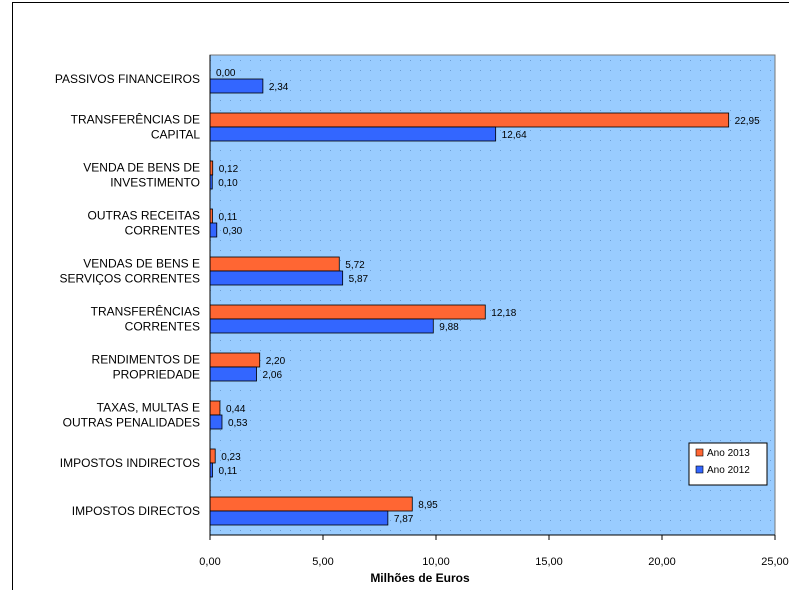 This screenshot has width=792, height=590. What do you see at coordinates (141, 168) in the screenshot?
I see `category-label-line: VENDA DE BENS DE` at bounding box center [141, 168].